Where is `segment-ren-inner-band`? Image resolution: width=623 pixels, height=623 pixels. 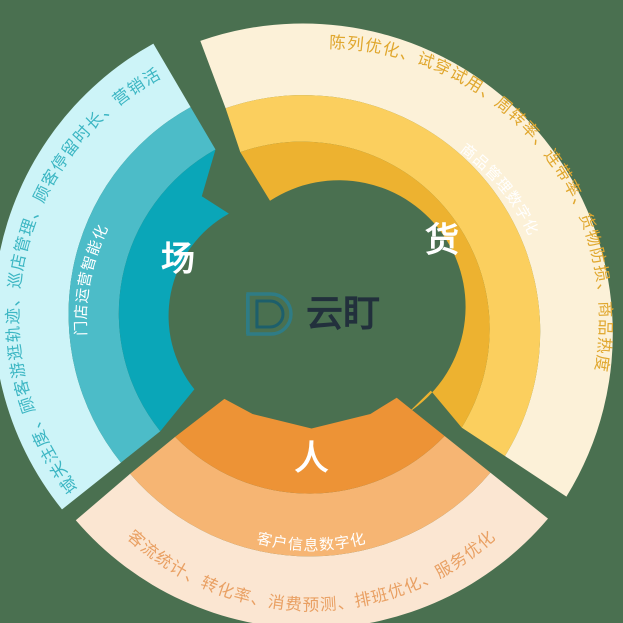 segment-ren-inner-band is located at coordinates (310, 445).